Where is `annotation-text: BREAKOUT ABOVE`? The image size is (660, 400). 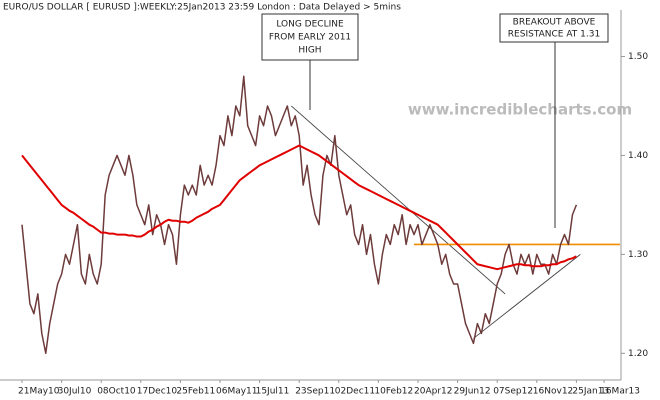 annotation-text: BREAKOUT ABOVE is located at coordinates (554, 23).